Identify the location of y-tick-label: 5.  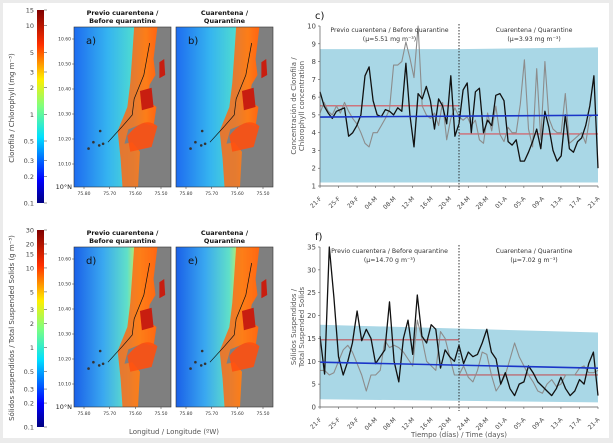
(314, 385).